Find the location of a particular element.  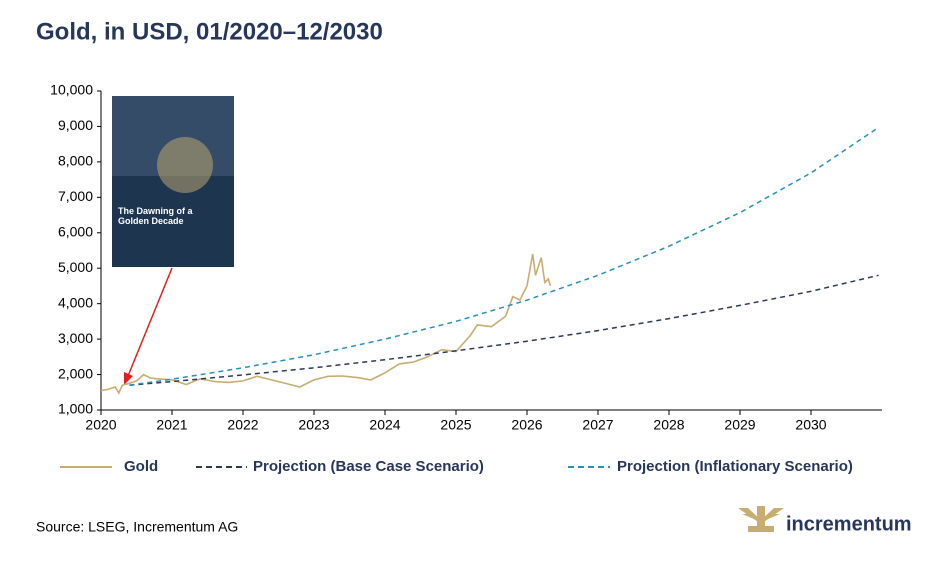

source: Source: LSEG, Incrementum AG is located at coordinates (137, 527).